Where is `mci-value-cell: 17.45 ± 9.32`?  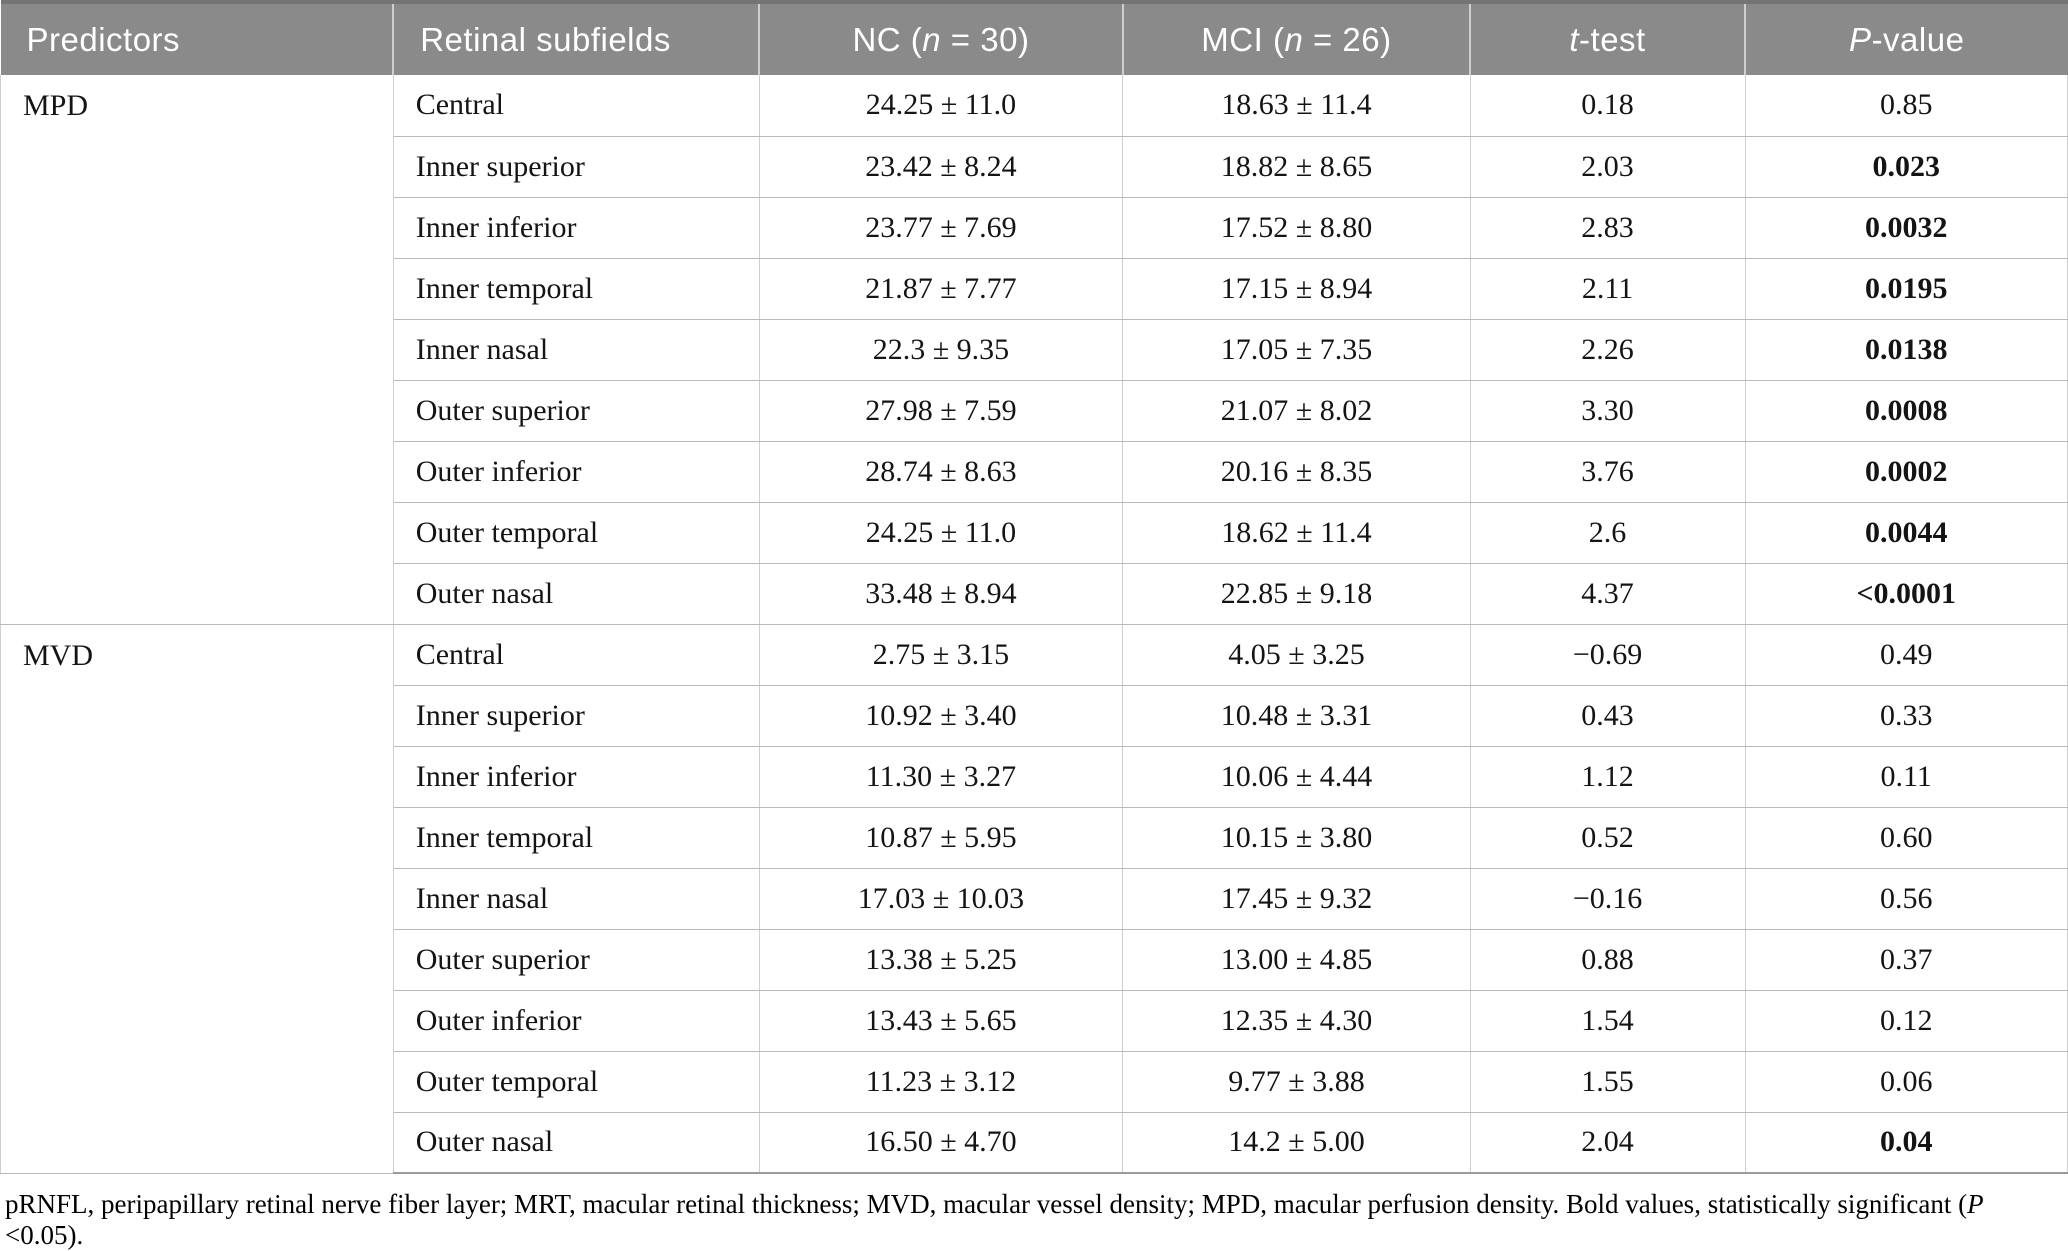 mci-value-cell: 17.45 ± 9.32 is located at coordinates (1296, 898).